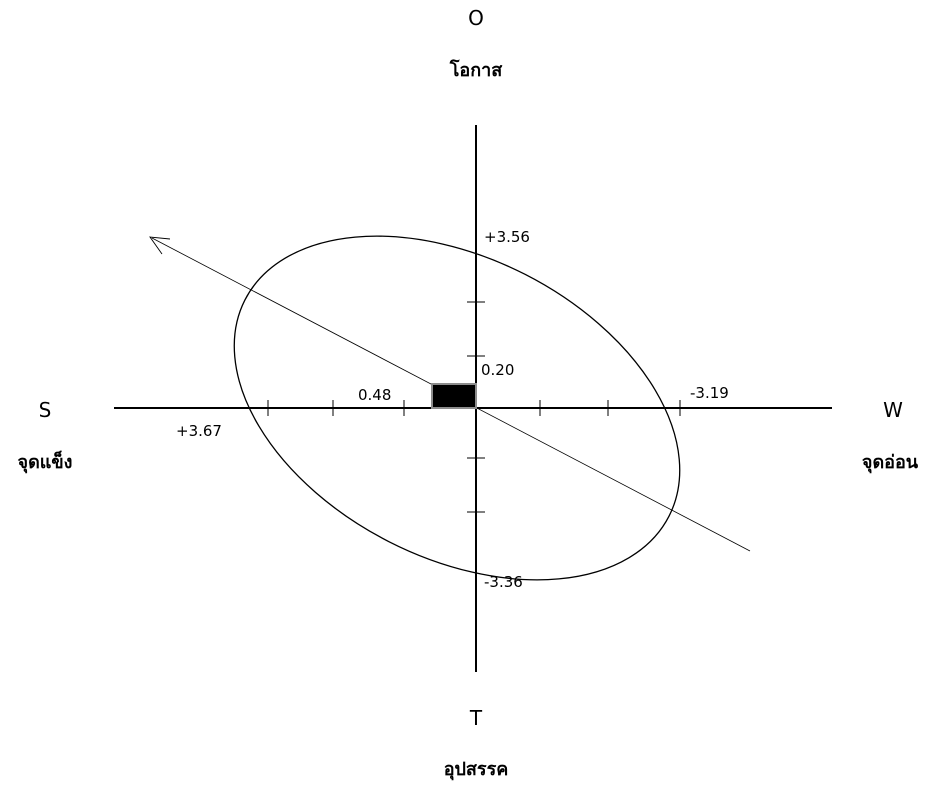 The height and width of the screenshot is (787, 937). What do you see at coordinates (45, 462) in the screenshot?
I see `left-label: จุดแข็ง` at bounding box center [45, 462].